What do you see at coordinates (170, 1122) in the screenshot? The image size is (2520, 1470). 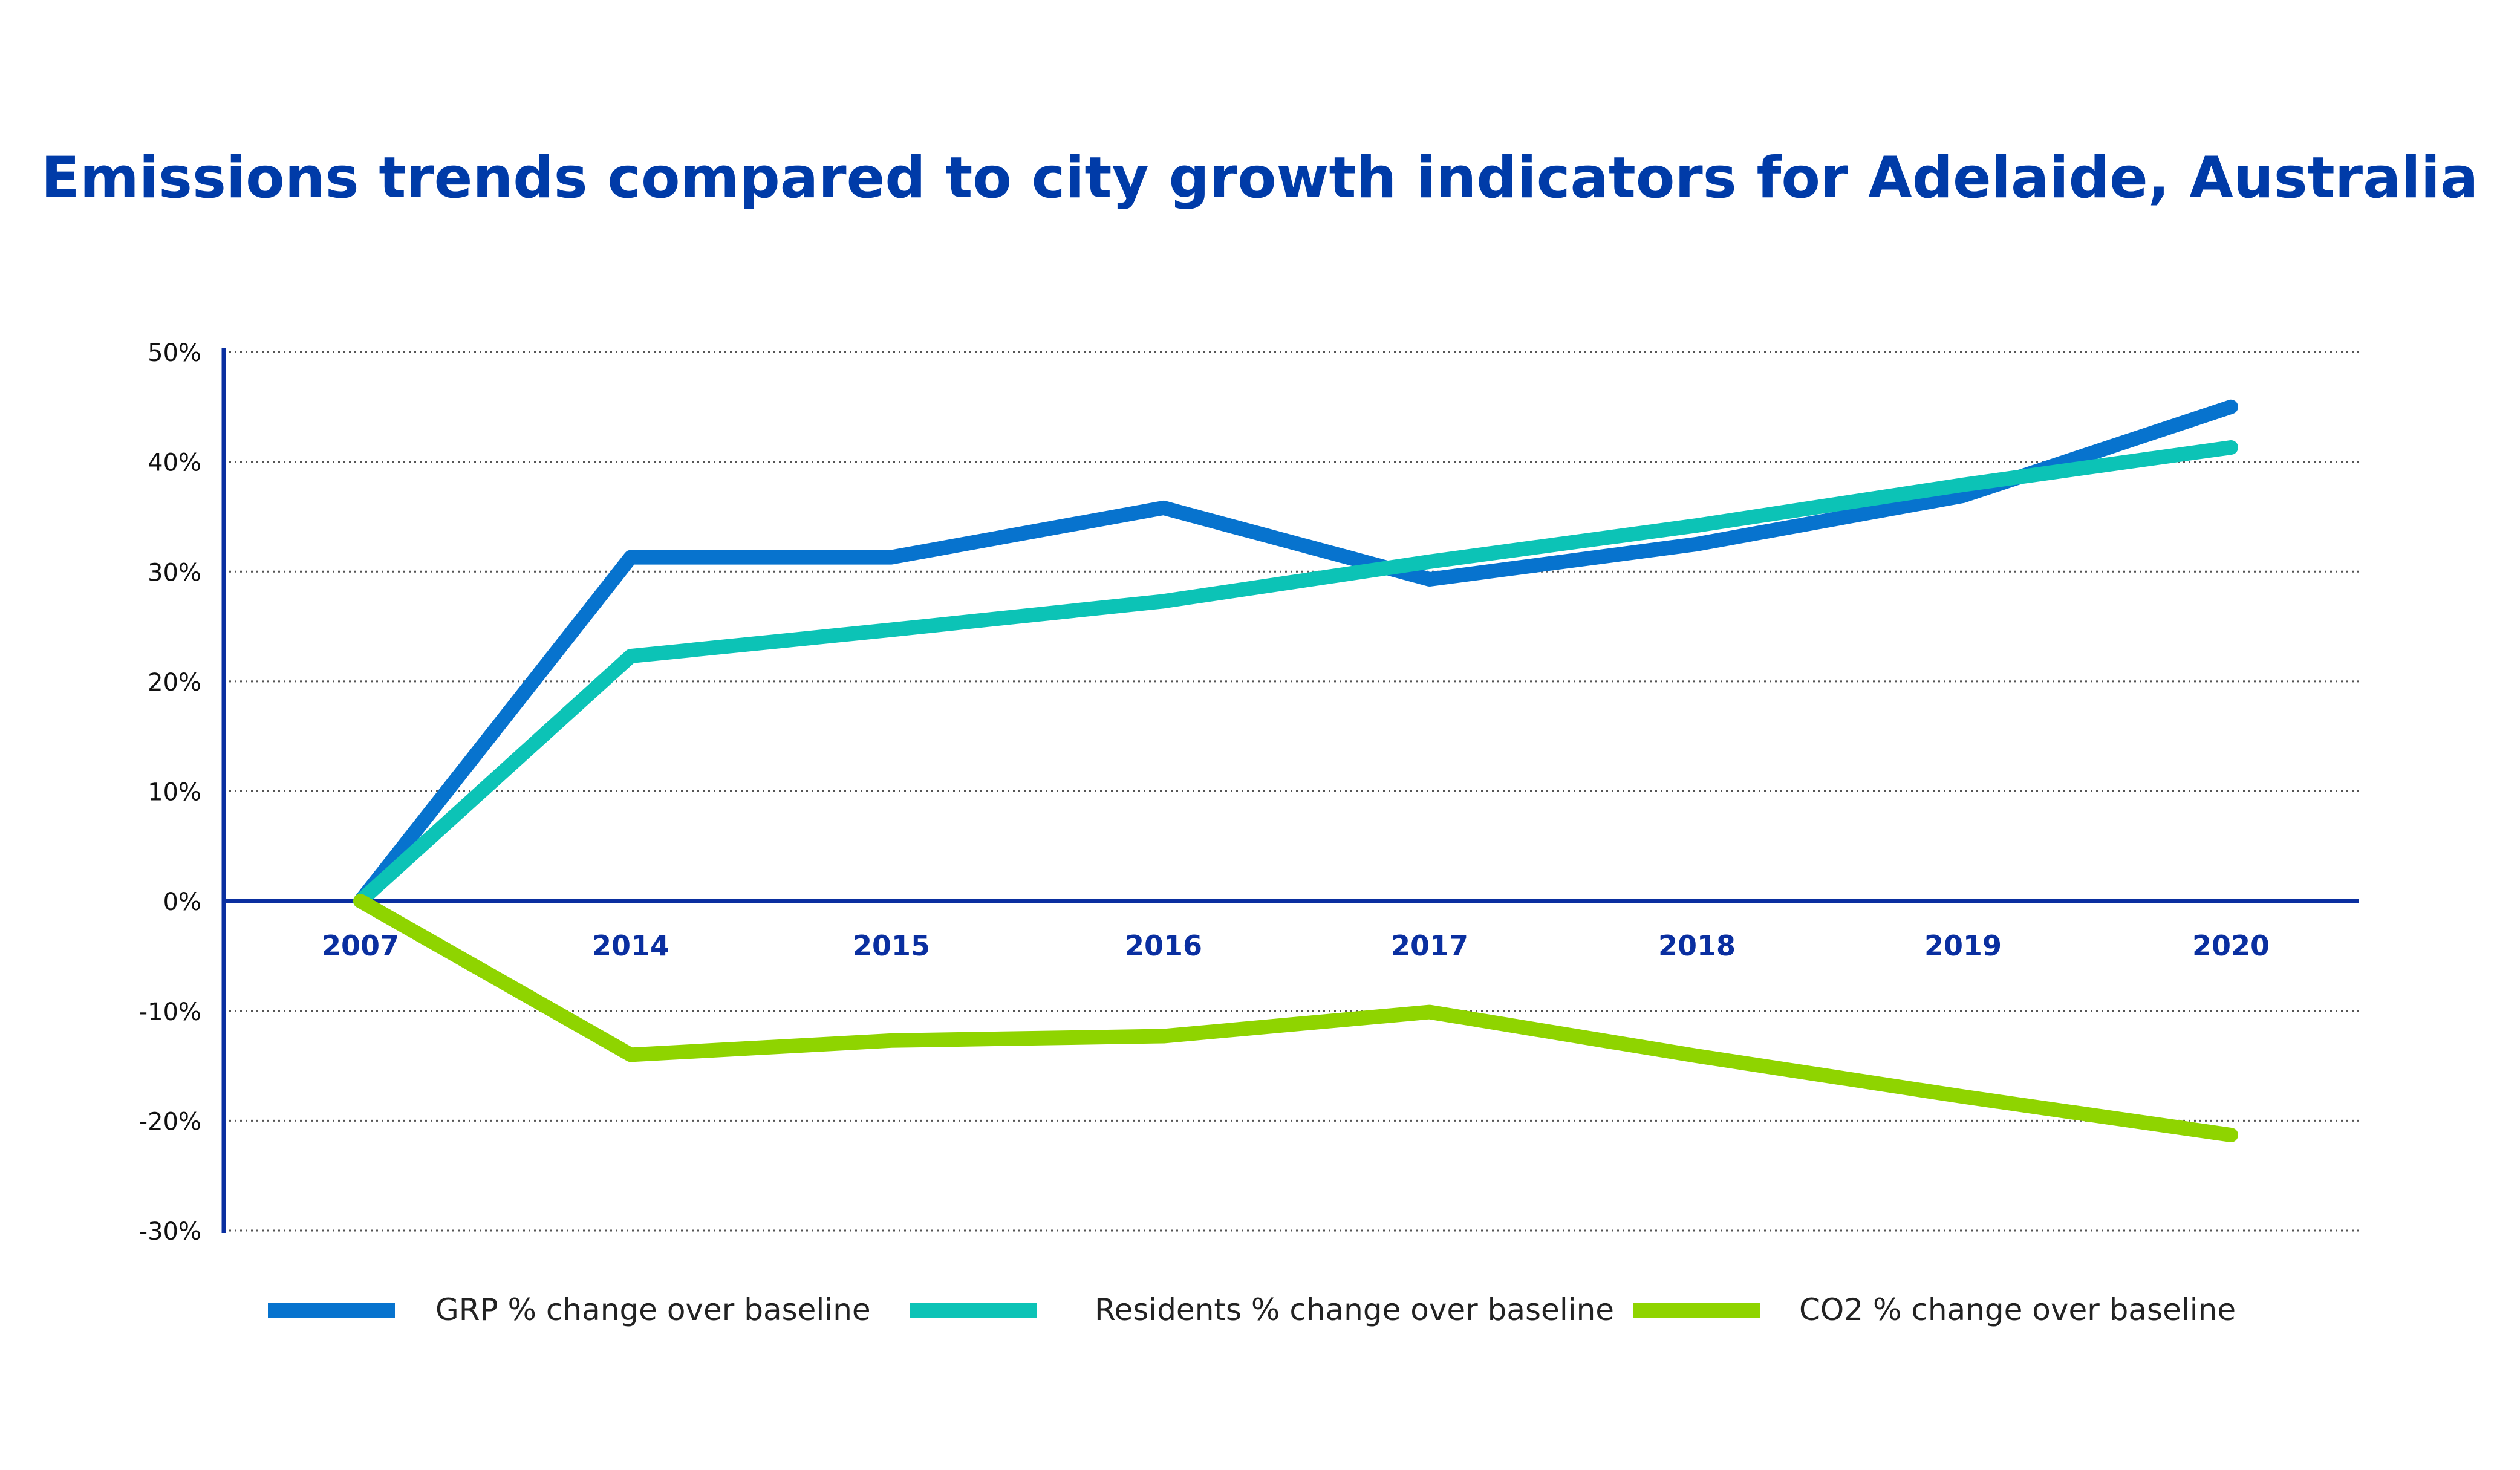 I see `y-tick-label: -20%` at bounding box center [170, 1122].